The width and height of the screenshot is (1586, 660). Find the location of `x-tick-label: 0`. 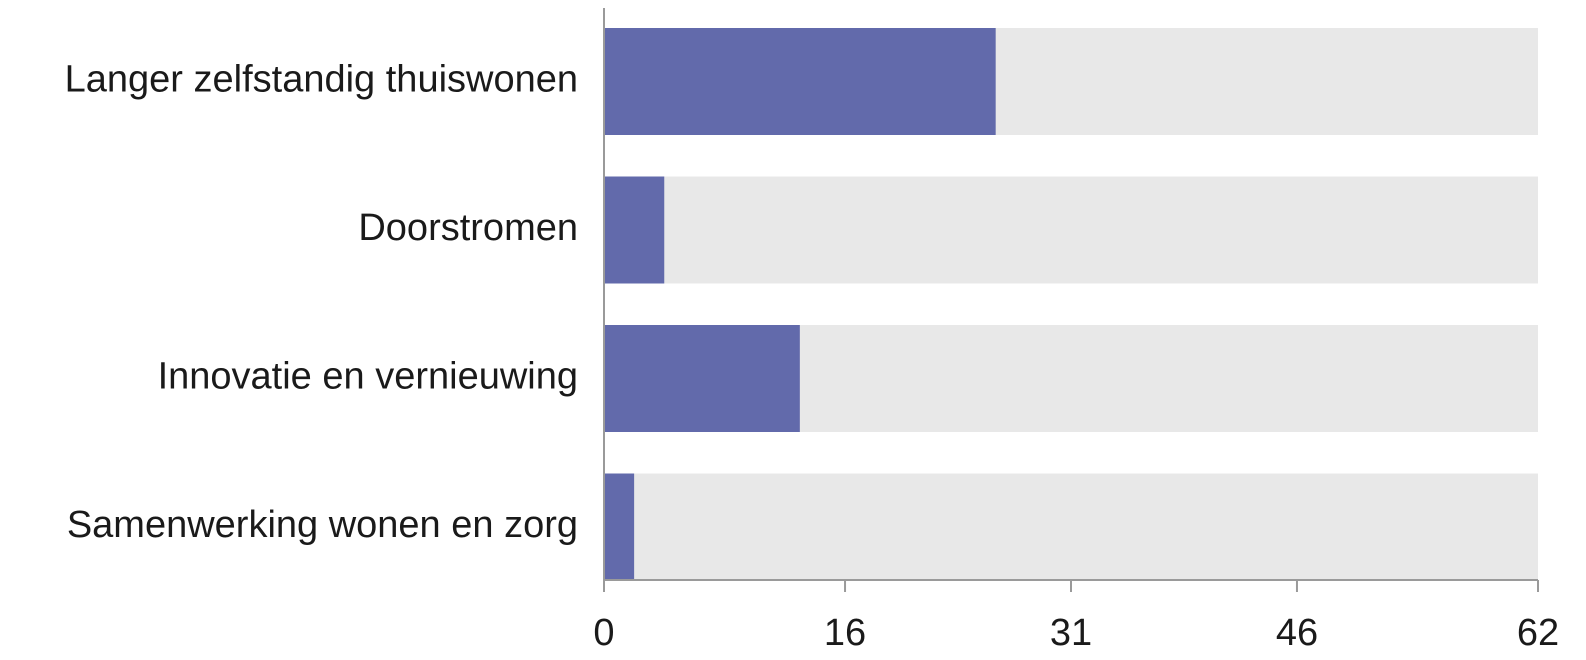

x-tick-label: 0 is located at coordinates (603, 633).